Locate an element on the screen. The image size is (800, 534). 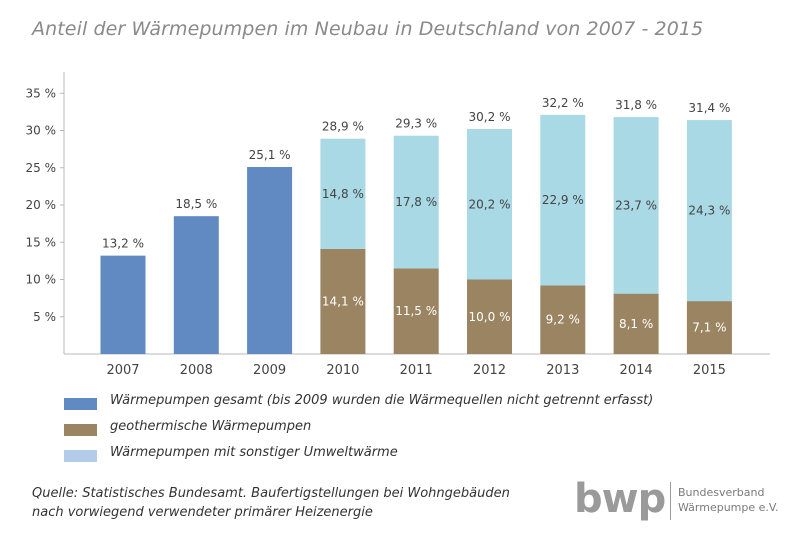
bar-total-label: 31,8 % is located at coordinates (636, 105).